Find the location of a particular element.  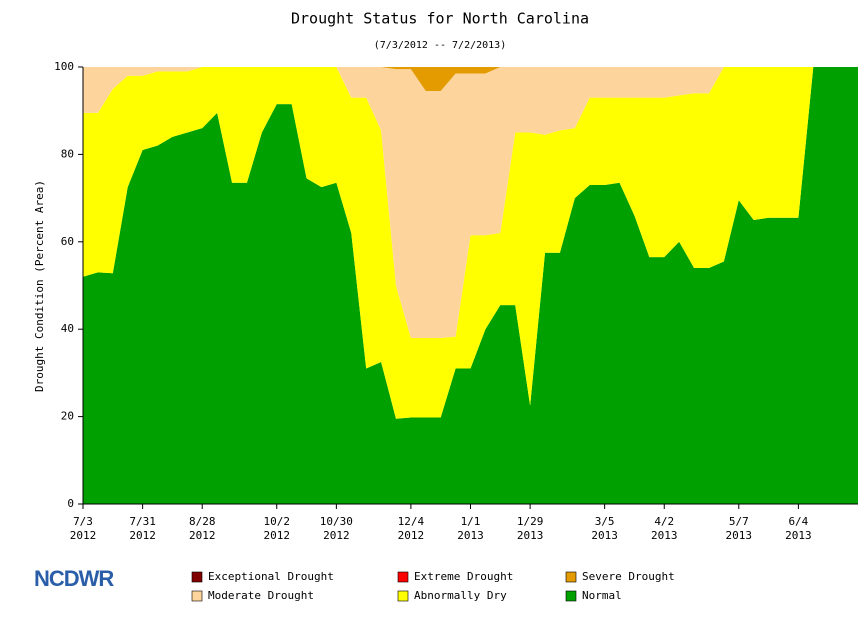

legend-label: Moderate Drought is located at coordinates (261, 595).